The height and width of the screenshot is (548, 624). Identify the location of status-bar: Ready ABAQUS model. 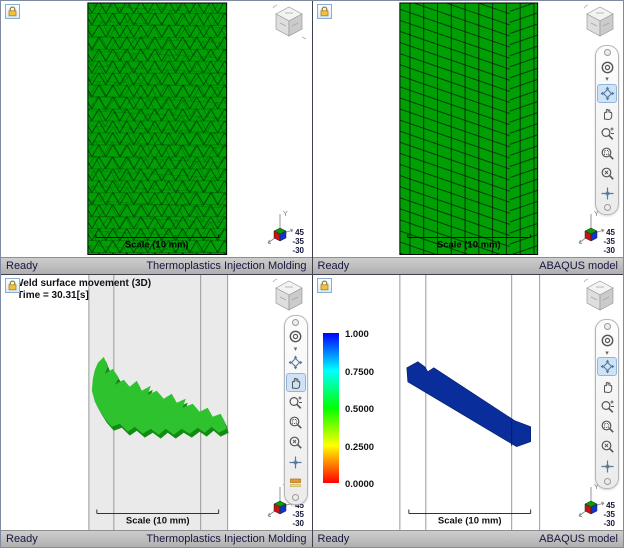
(467, 538).